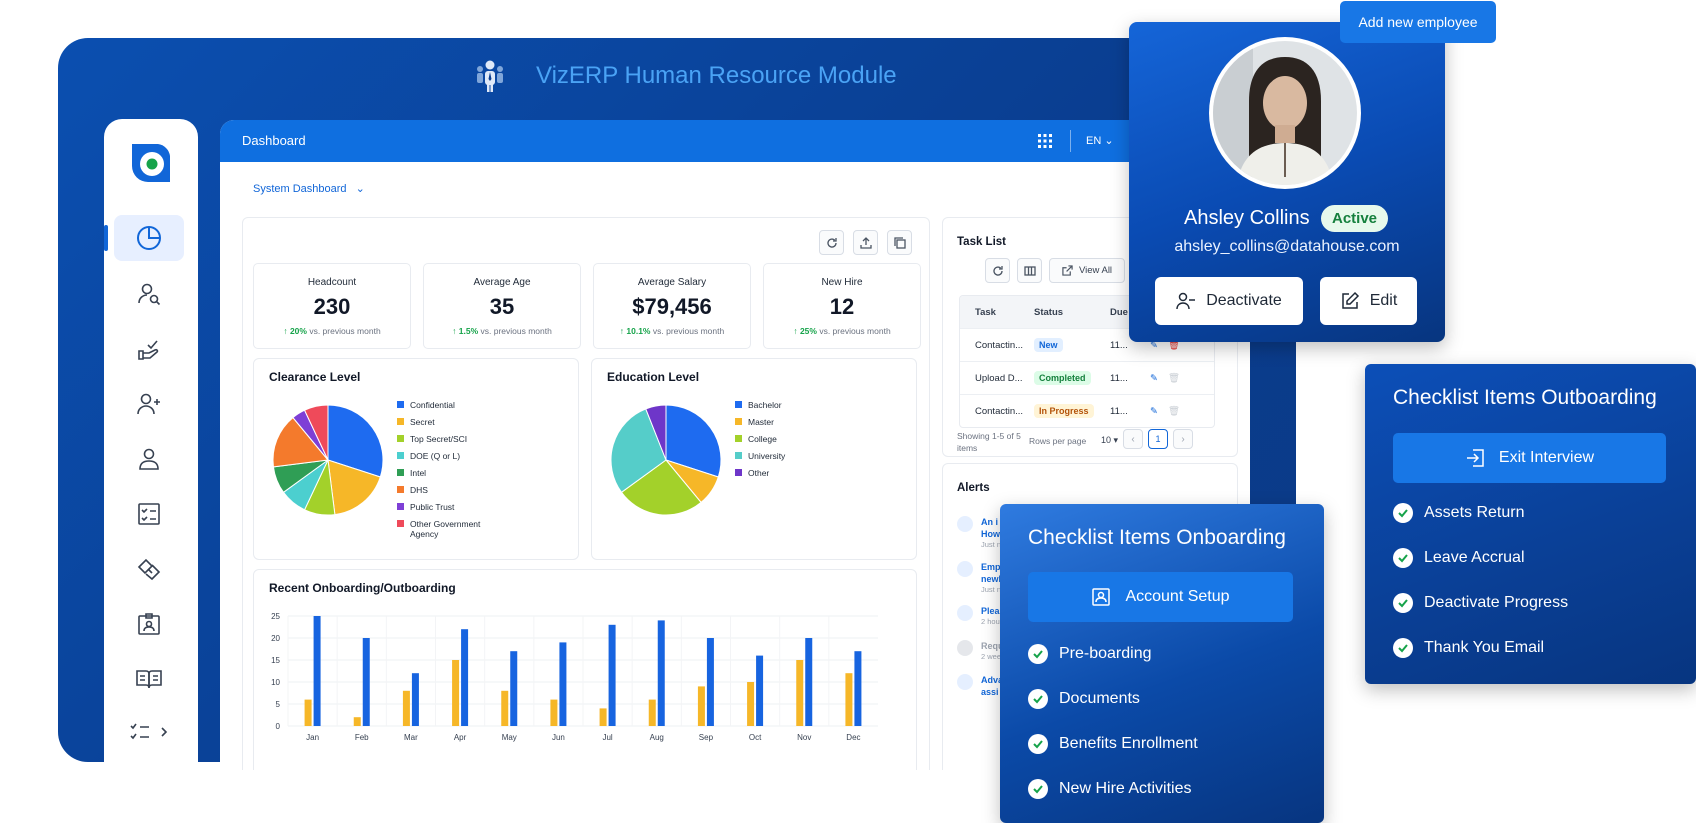  What do you see at coordinates (1183, 439) in the screenshot?
I see `next-page-button: ›` at bounding box center [1183, 439].